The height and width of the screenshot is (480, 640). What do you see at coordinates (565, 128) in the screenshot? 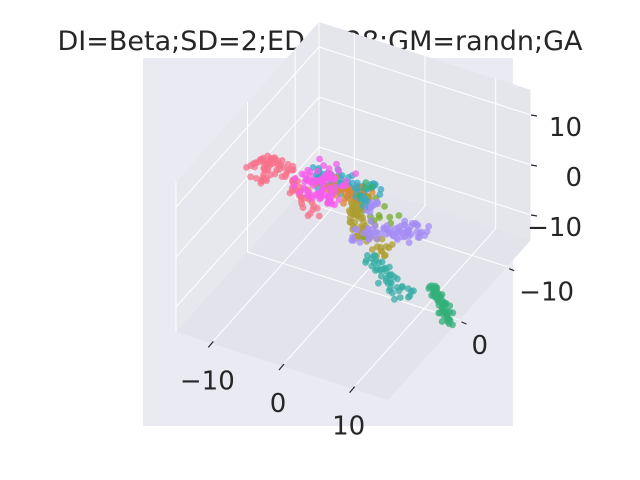
I see `z-tick-label: 10` at bounding box center [565, 128].